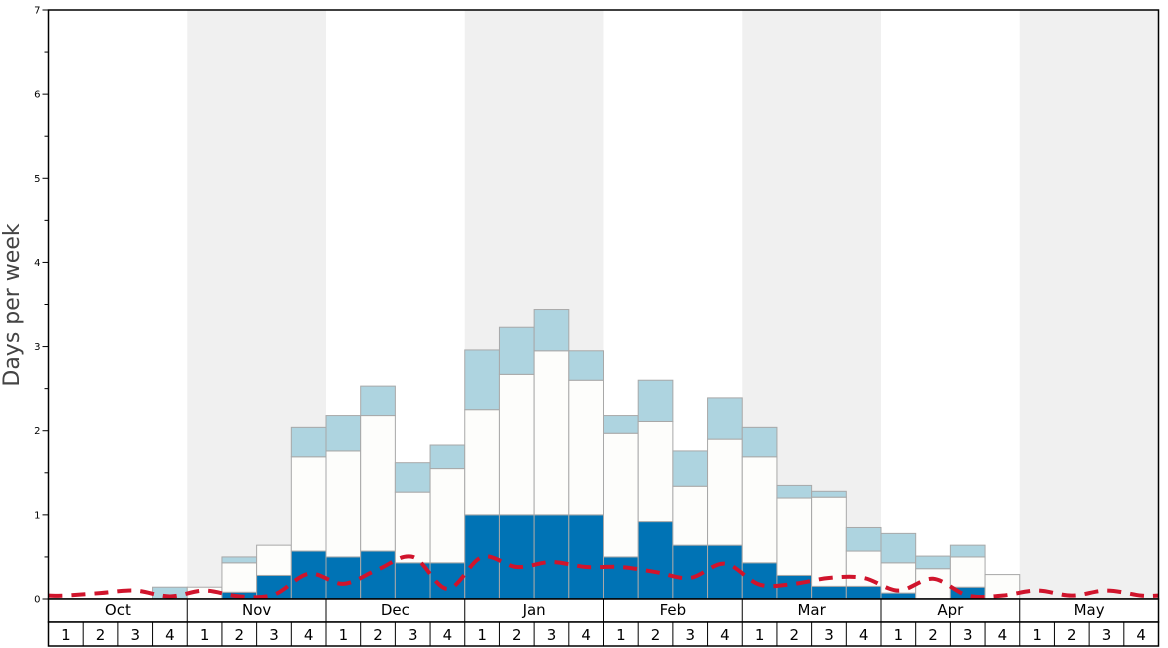 The height and width of the screenshot is (648, 1168). What do you see at coordinates (12, 304) in the screenshot?
I see `y-axis-label: Days per week` at bounding box center [12, 304].